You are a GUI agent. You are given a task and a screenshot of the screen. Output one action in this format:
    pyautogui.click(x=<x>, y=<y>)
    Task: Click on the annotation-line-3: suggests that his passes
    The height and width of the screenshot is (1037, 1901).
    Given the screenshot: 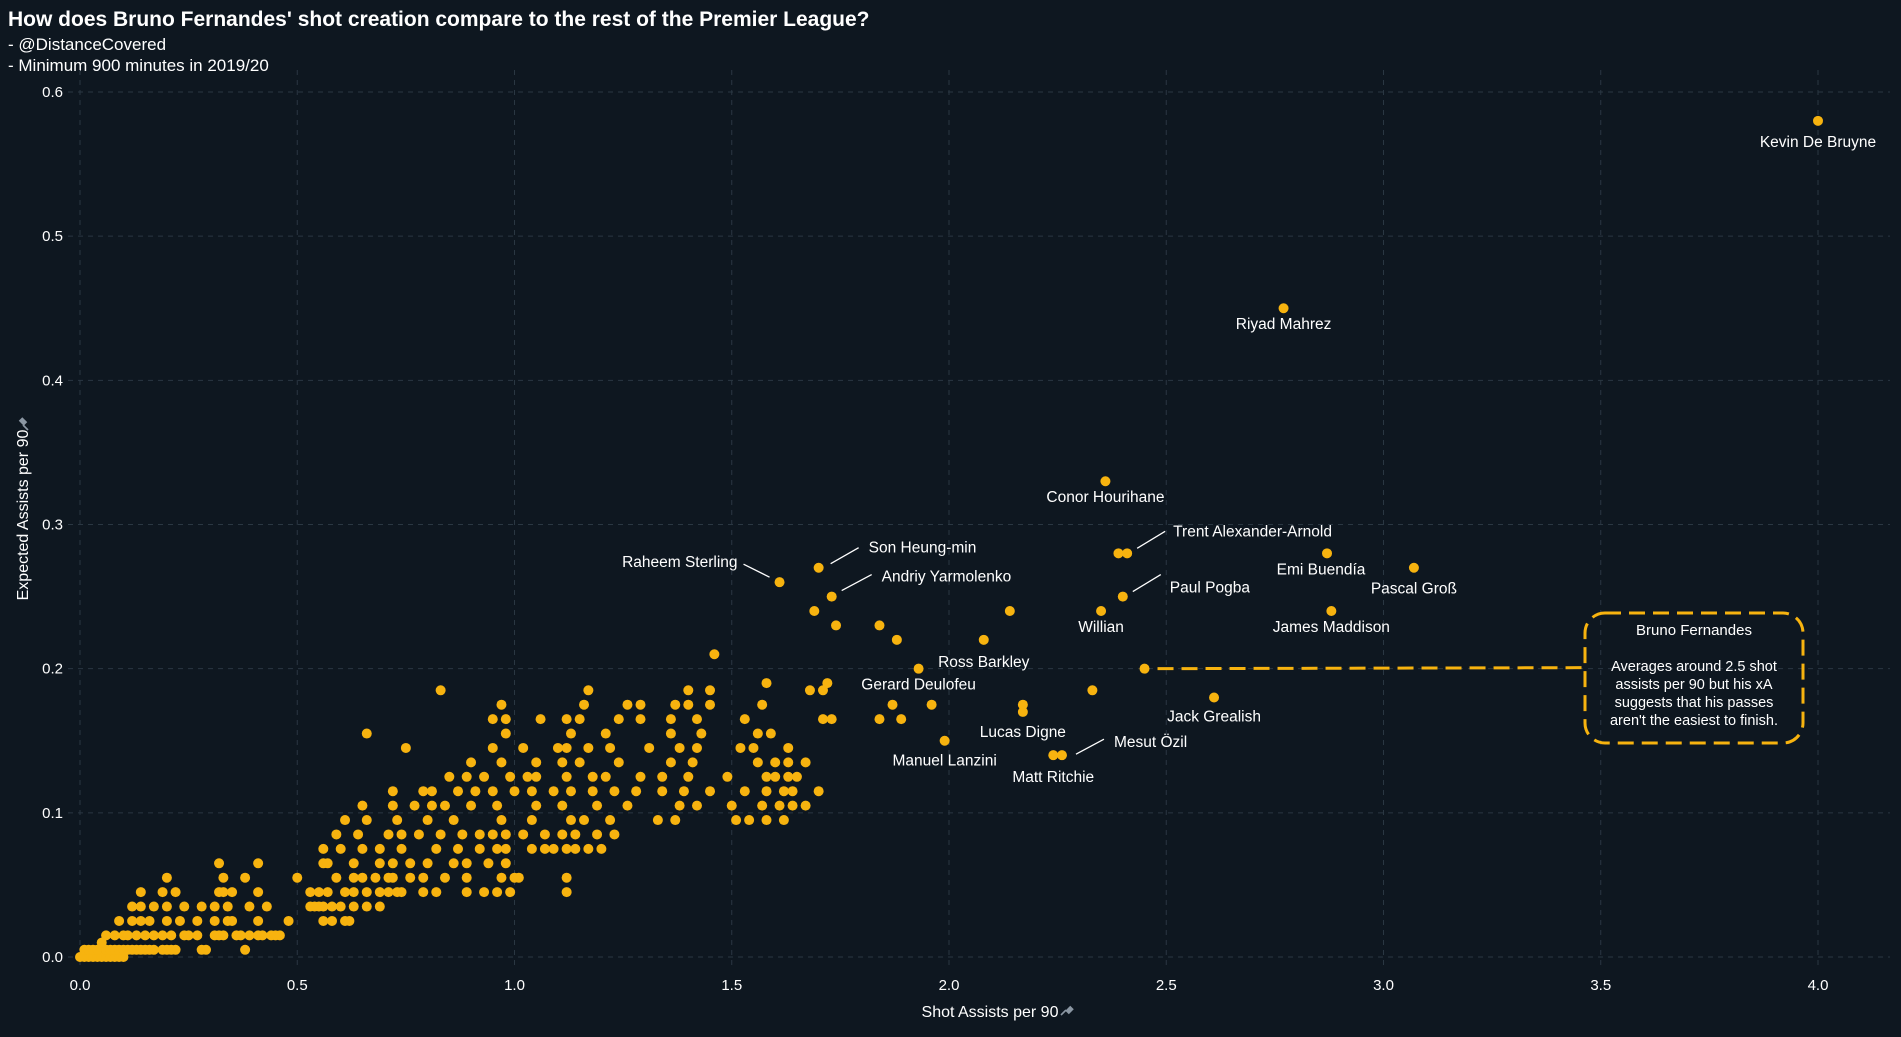 What is the action you would take?
    pyautogui.click(x=1694, y=703)
    